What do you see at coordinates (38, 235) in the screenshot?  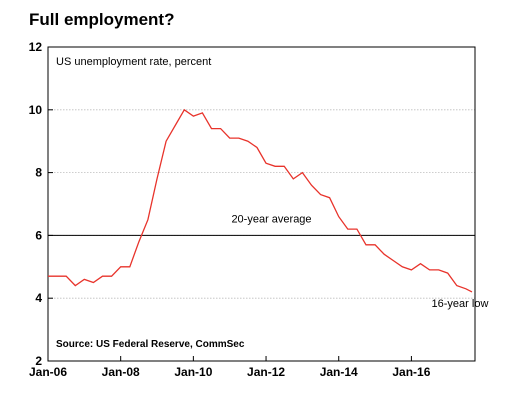 I see `y-tick-label: 6` at bounding box center [38, 235].